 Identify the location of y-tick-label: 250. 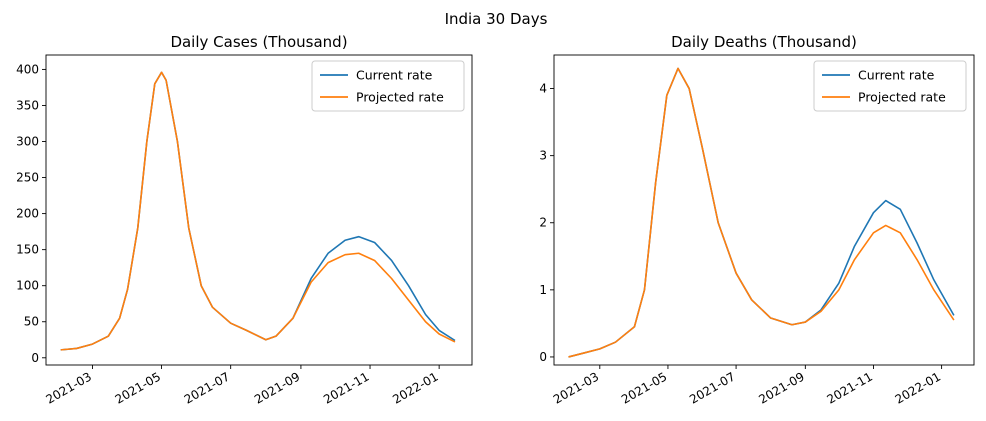
(27, 178).